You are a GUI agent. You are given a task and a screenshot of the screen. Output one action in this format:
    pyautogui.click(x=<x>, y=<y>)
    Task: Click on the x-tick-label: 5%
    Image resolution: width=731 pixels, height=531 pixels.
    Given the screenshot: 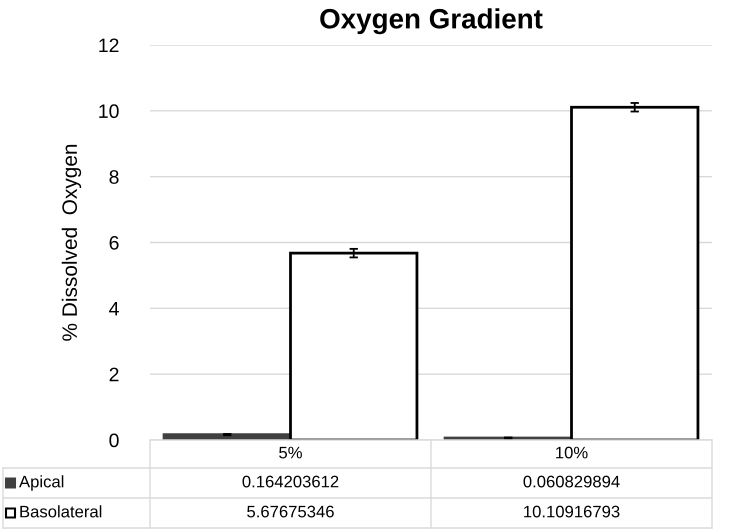 What is the action you would take?
    pyautogui.click(x=290, y=452)
    